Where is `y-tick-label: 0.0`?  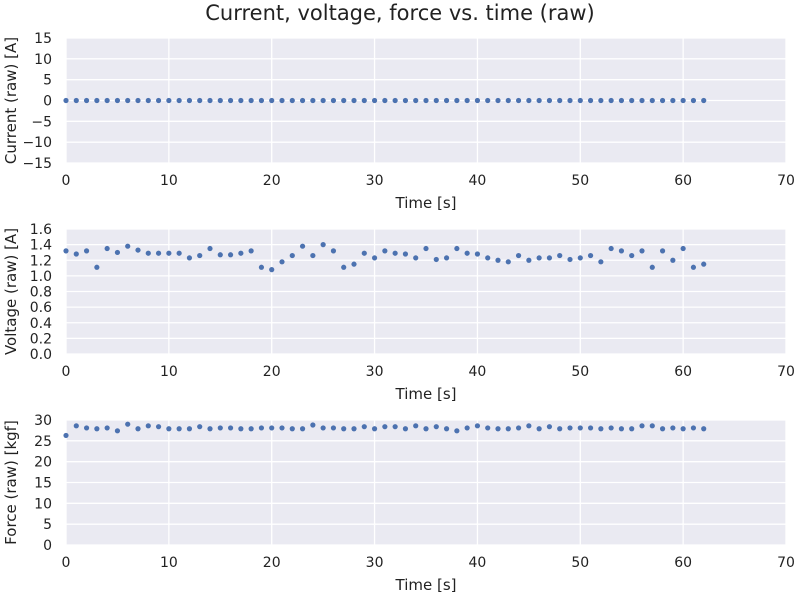 y-tick-label: 0.0 is located at coordinates (41, 355).